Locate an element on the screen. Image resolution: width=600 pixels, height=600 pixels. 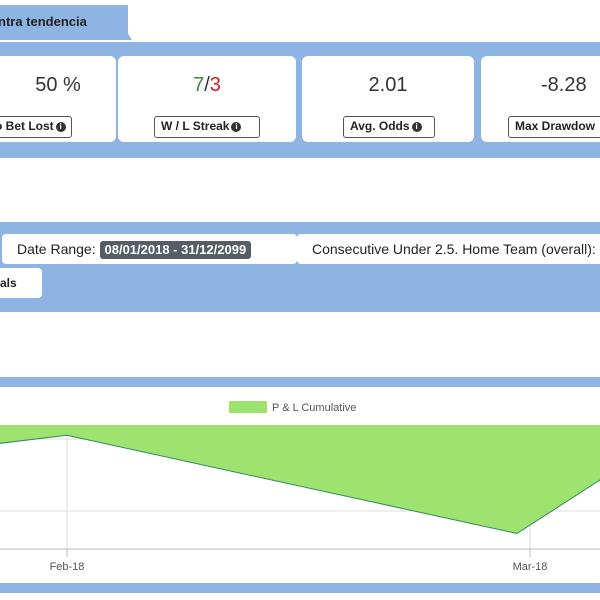
date-range-label: Date Range: is located at coordinates (56, 249).